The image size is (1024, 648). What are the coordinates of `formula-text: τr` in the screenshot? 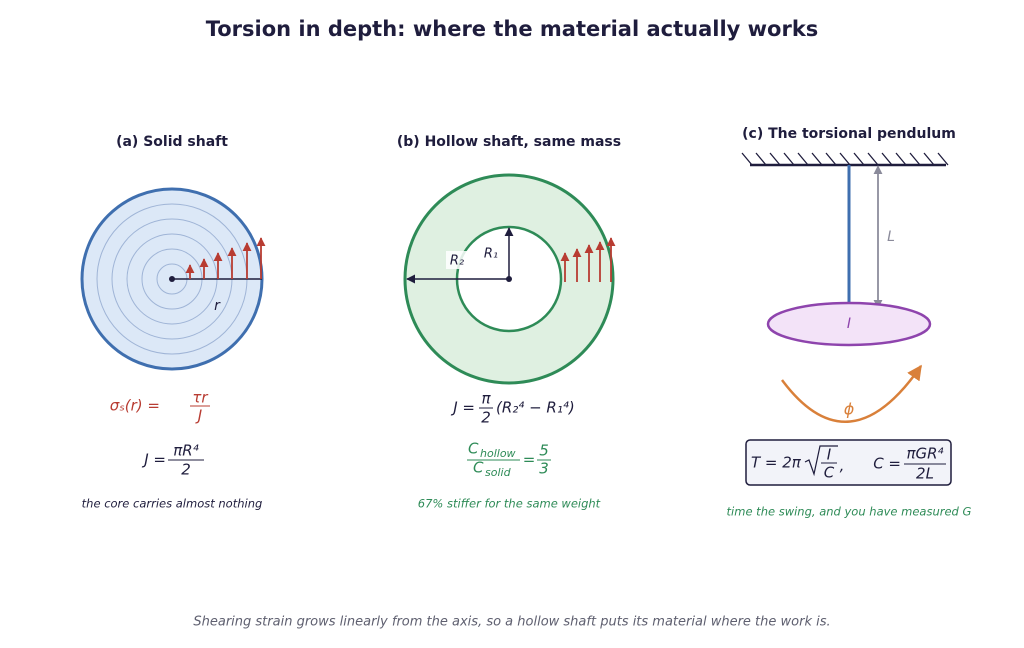 It's located at (200, 398).